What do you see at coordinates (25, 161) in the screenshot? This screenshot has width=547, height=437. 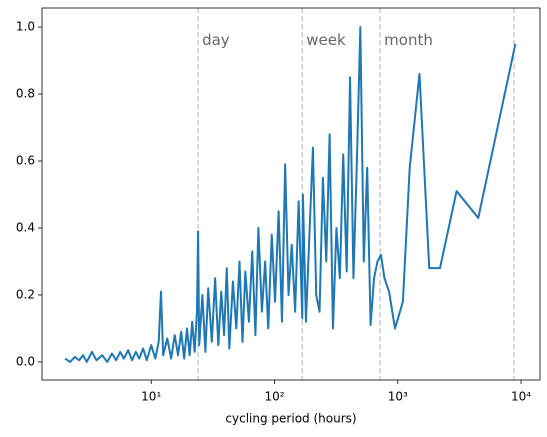 I see `y-tick-label: 0.6` at bounding box center [25, 161].